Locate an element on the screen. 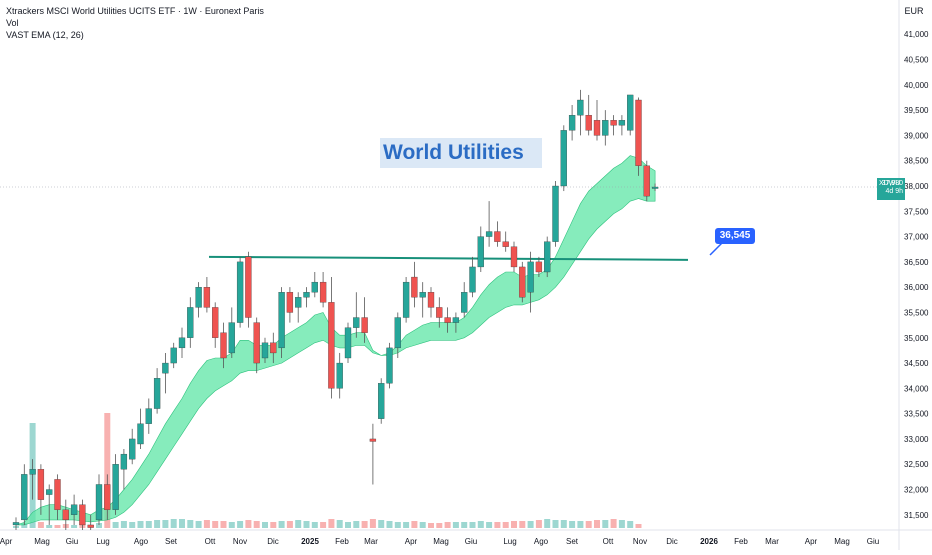  currency-label: EUR is located at coordinates (914, 11).